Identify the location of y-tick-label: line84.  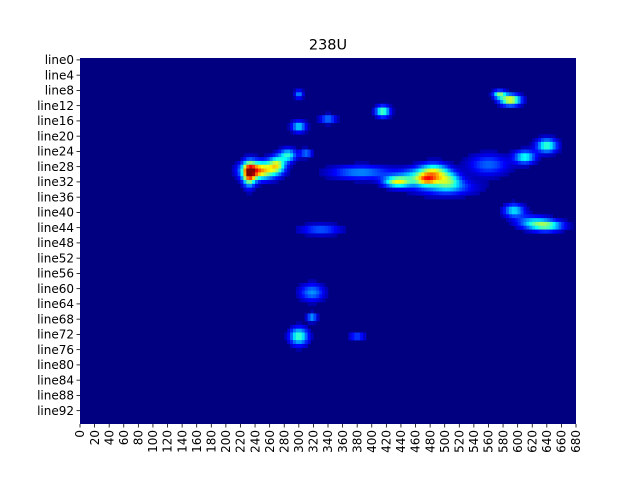
(55, 380).